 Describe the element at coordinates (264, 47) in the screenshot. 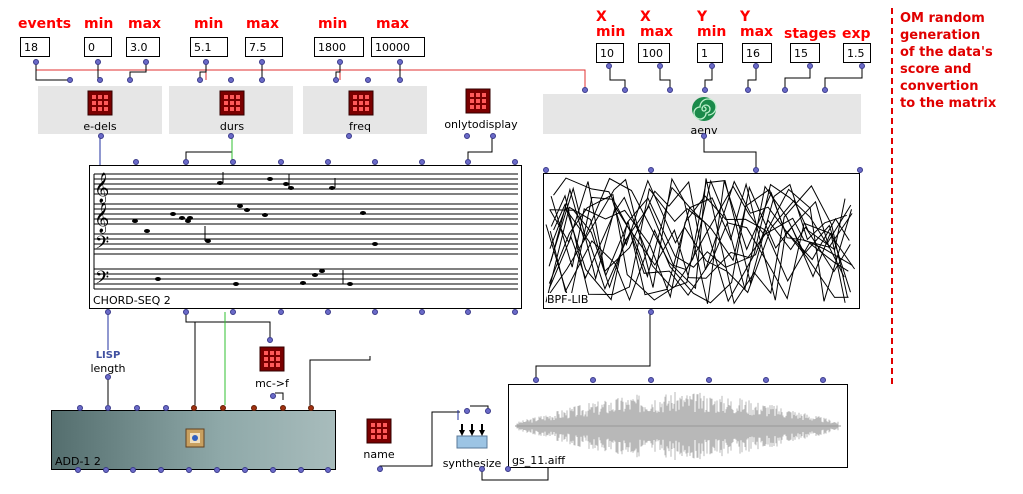

I see `max-input: 7.5` at that location.